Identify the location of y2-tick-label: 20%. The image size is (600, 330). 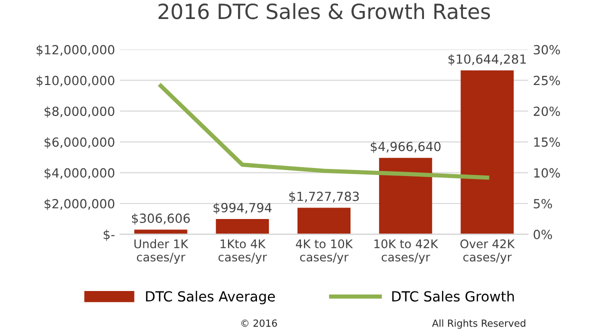
(547, 111).